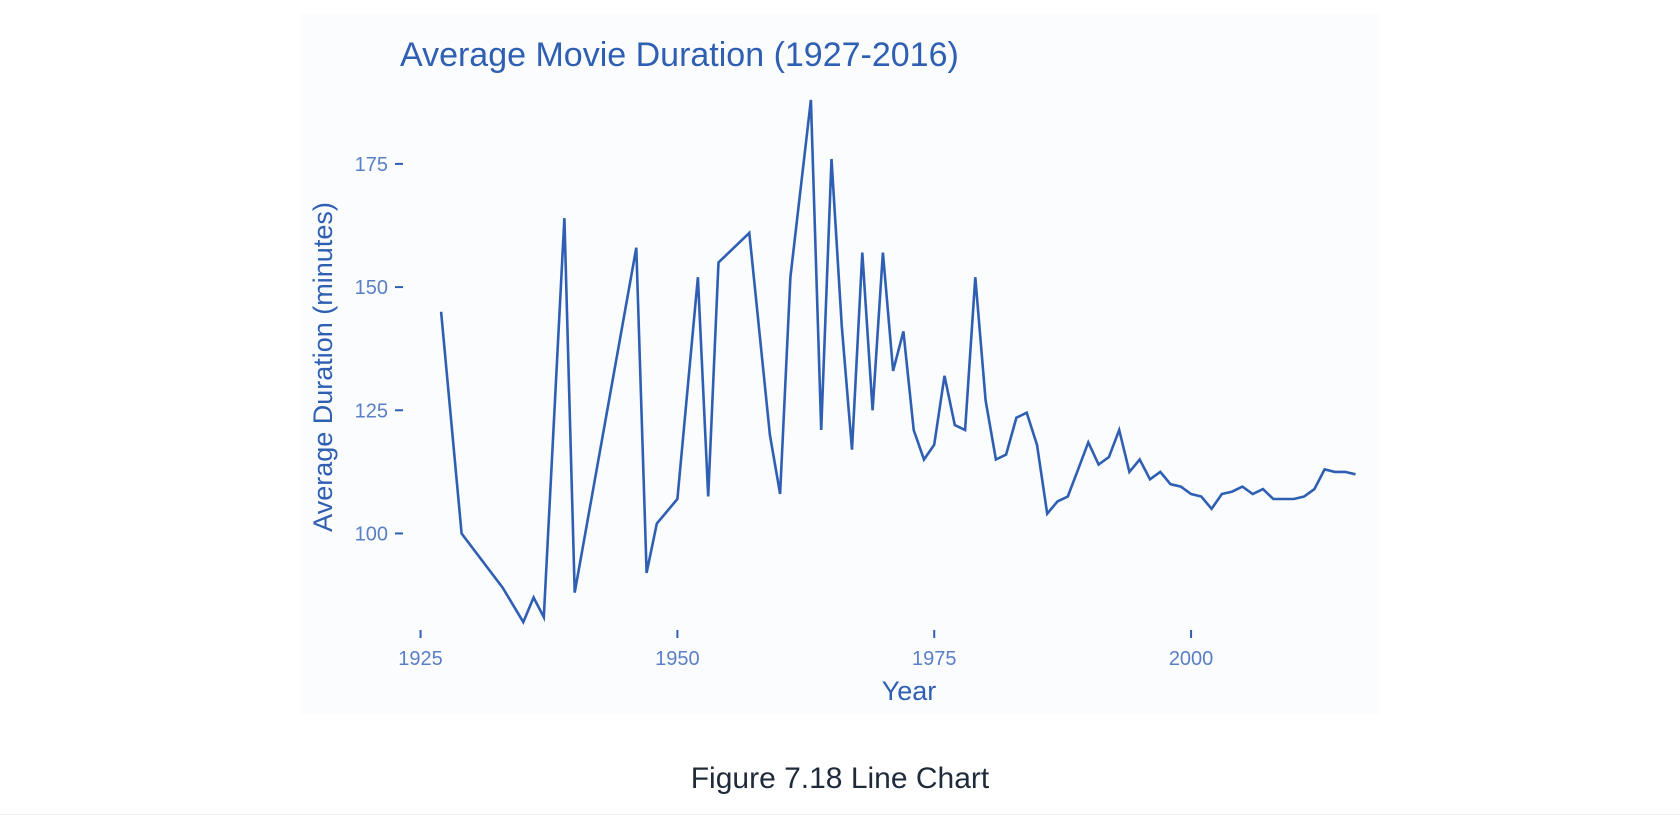 The image size is (1680, 821). Describe the element at coordinates (371, 411) in the screenshot. I see `y-tick-label: 125` at that location.